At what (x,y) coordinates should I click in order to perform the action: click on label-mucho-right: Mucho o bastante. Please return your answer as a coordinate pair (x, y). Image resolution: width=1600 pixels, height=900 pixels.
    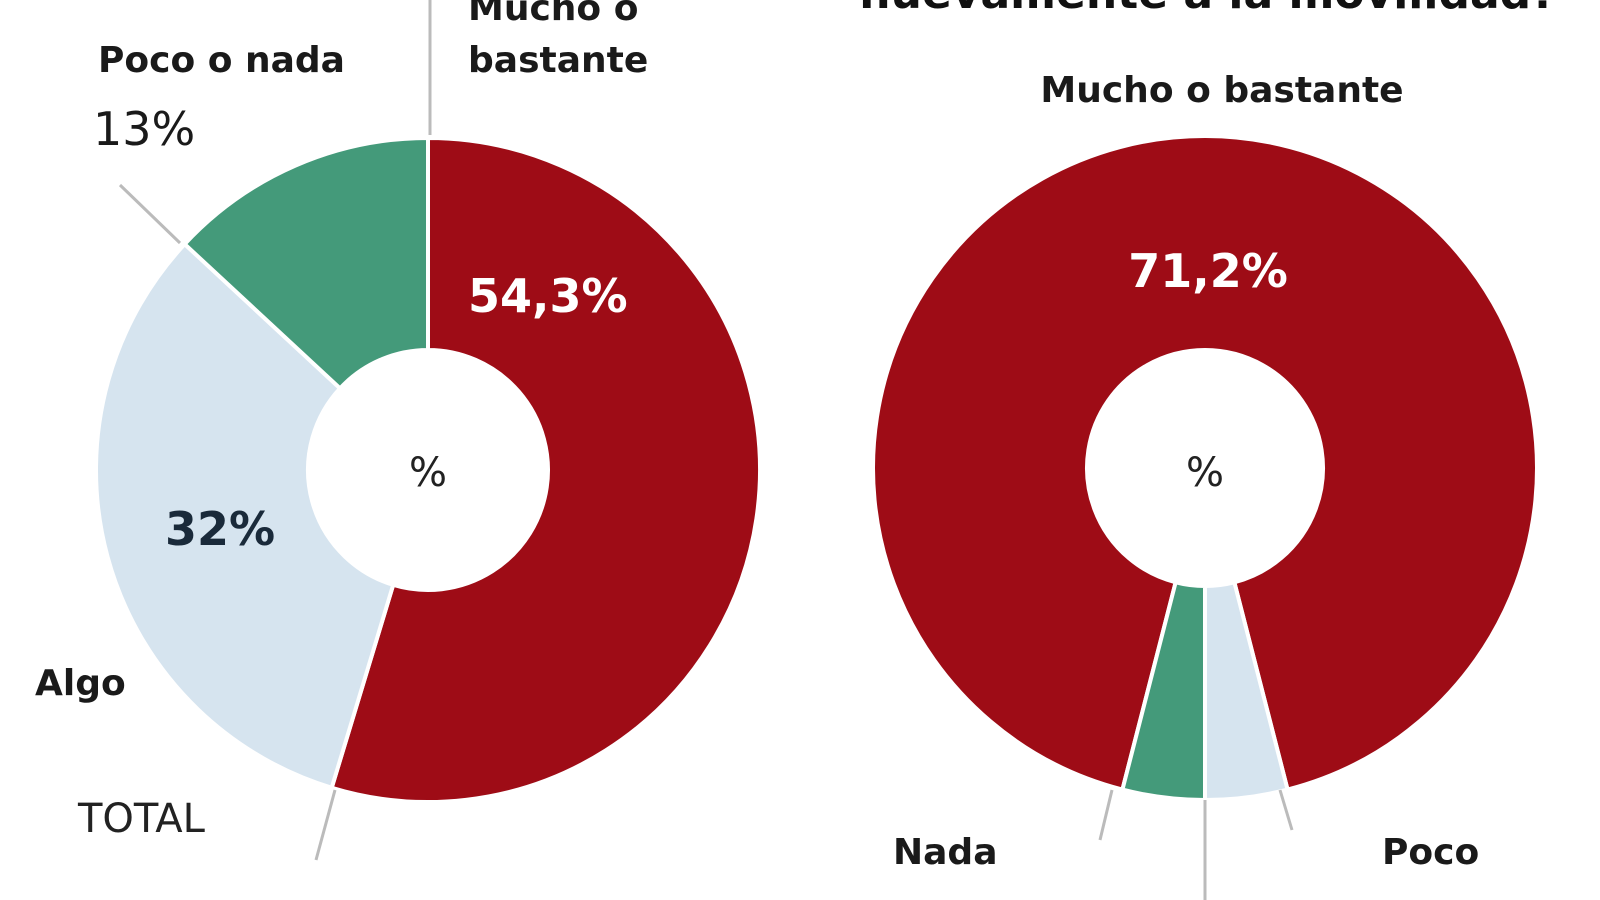
    Looking at the image, I should click on (1221, 90).